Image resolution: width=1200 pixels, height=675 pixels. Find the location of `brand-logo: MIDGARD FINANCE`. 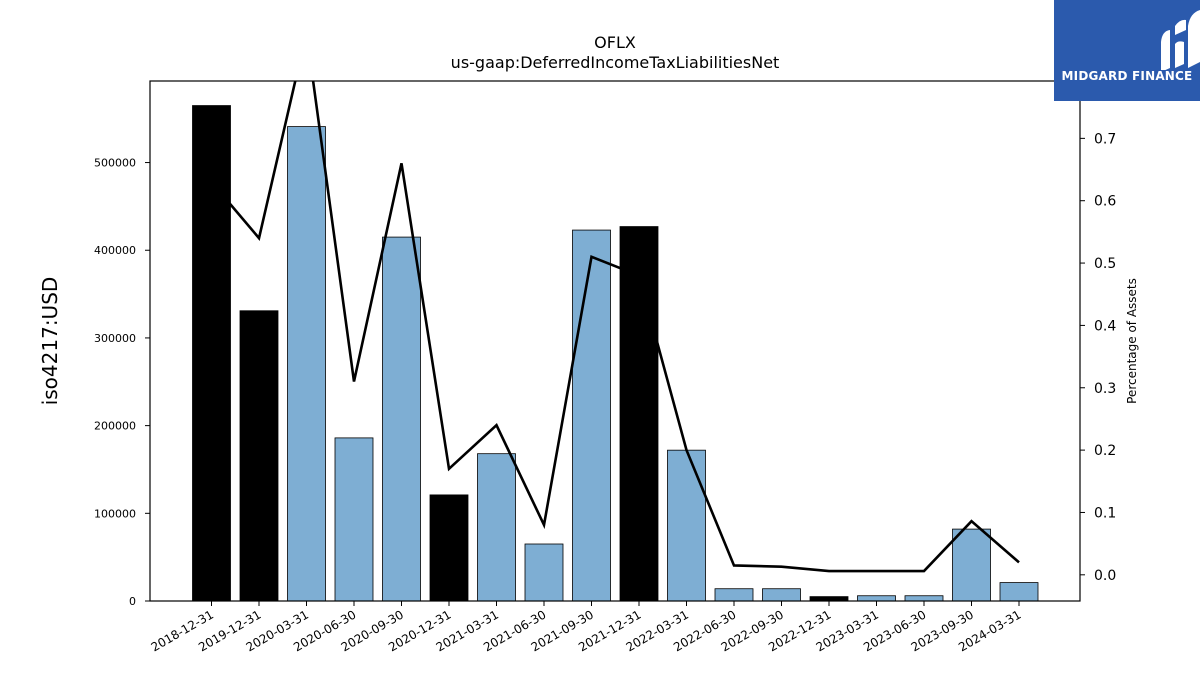

brand-logo: MIDGARD FINANCE is located at coordinates (1127, 50).